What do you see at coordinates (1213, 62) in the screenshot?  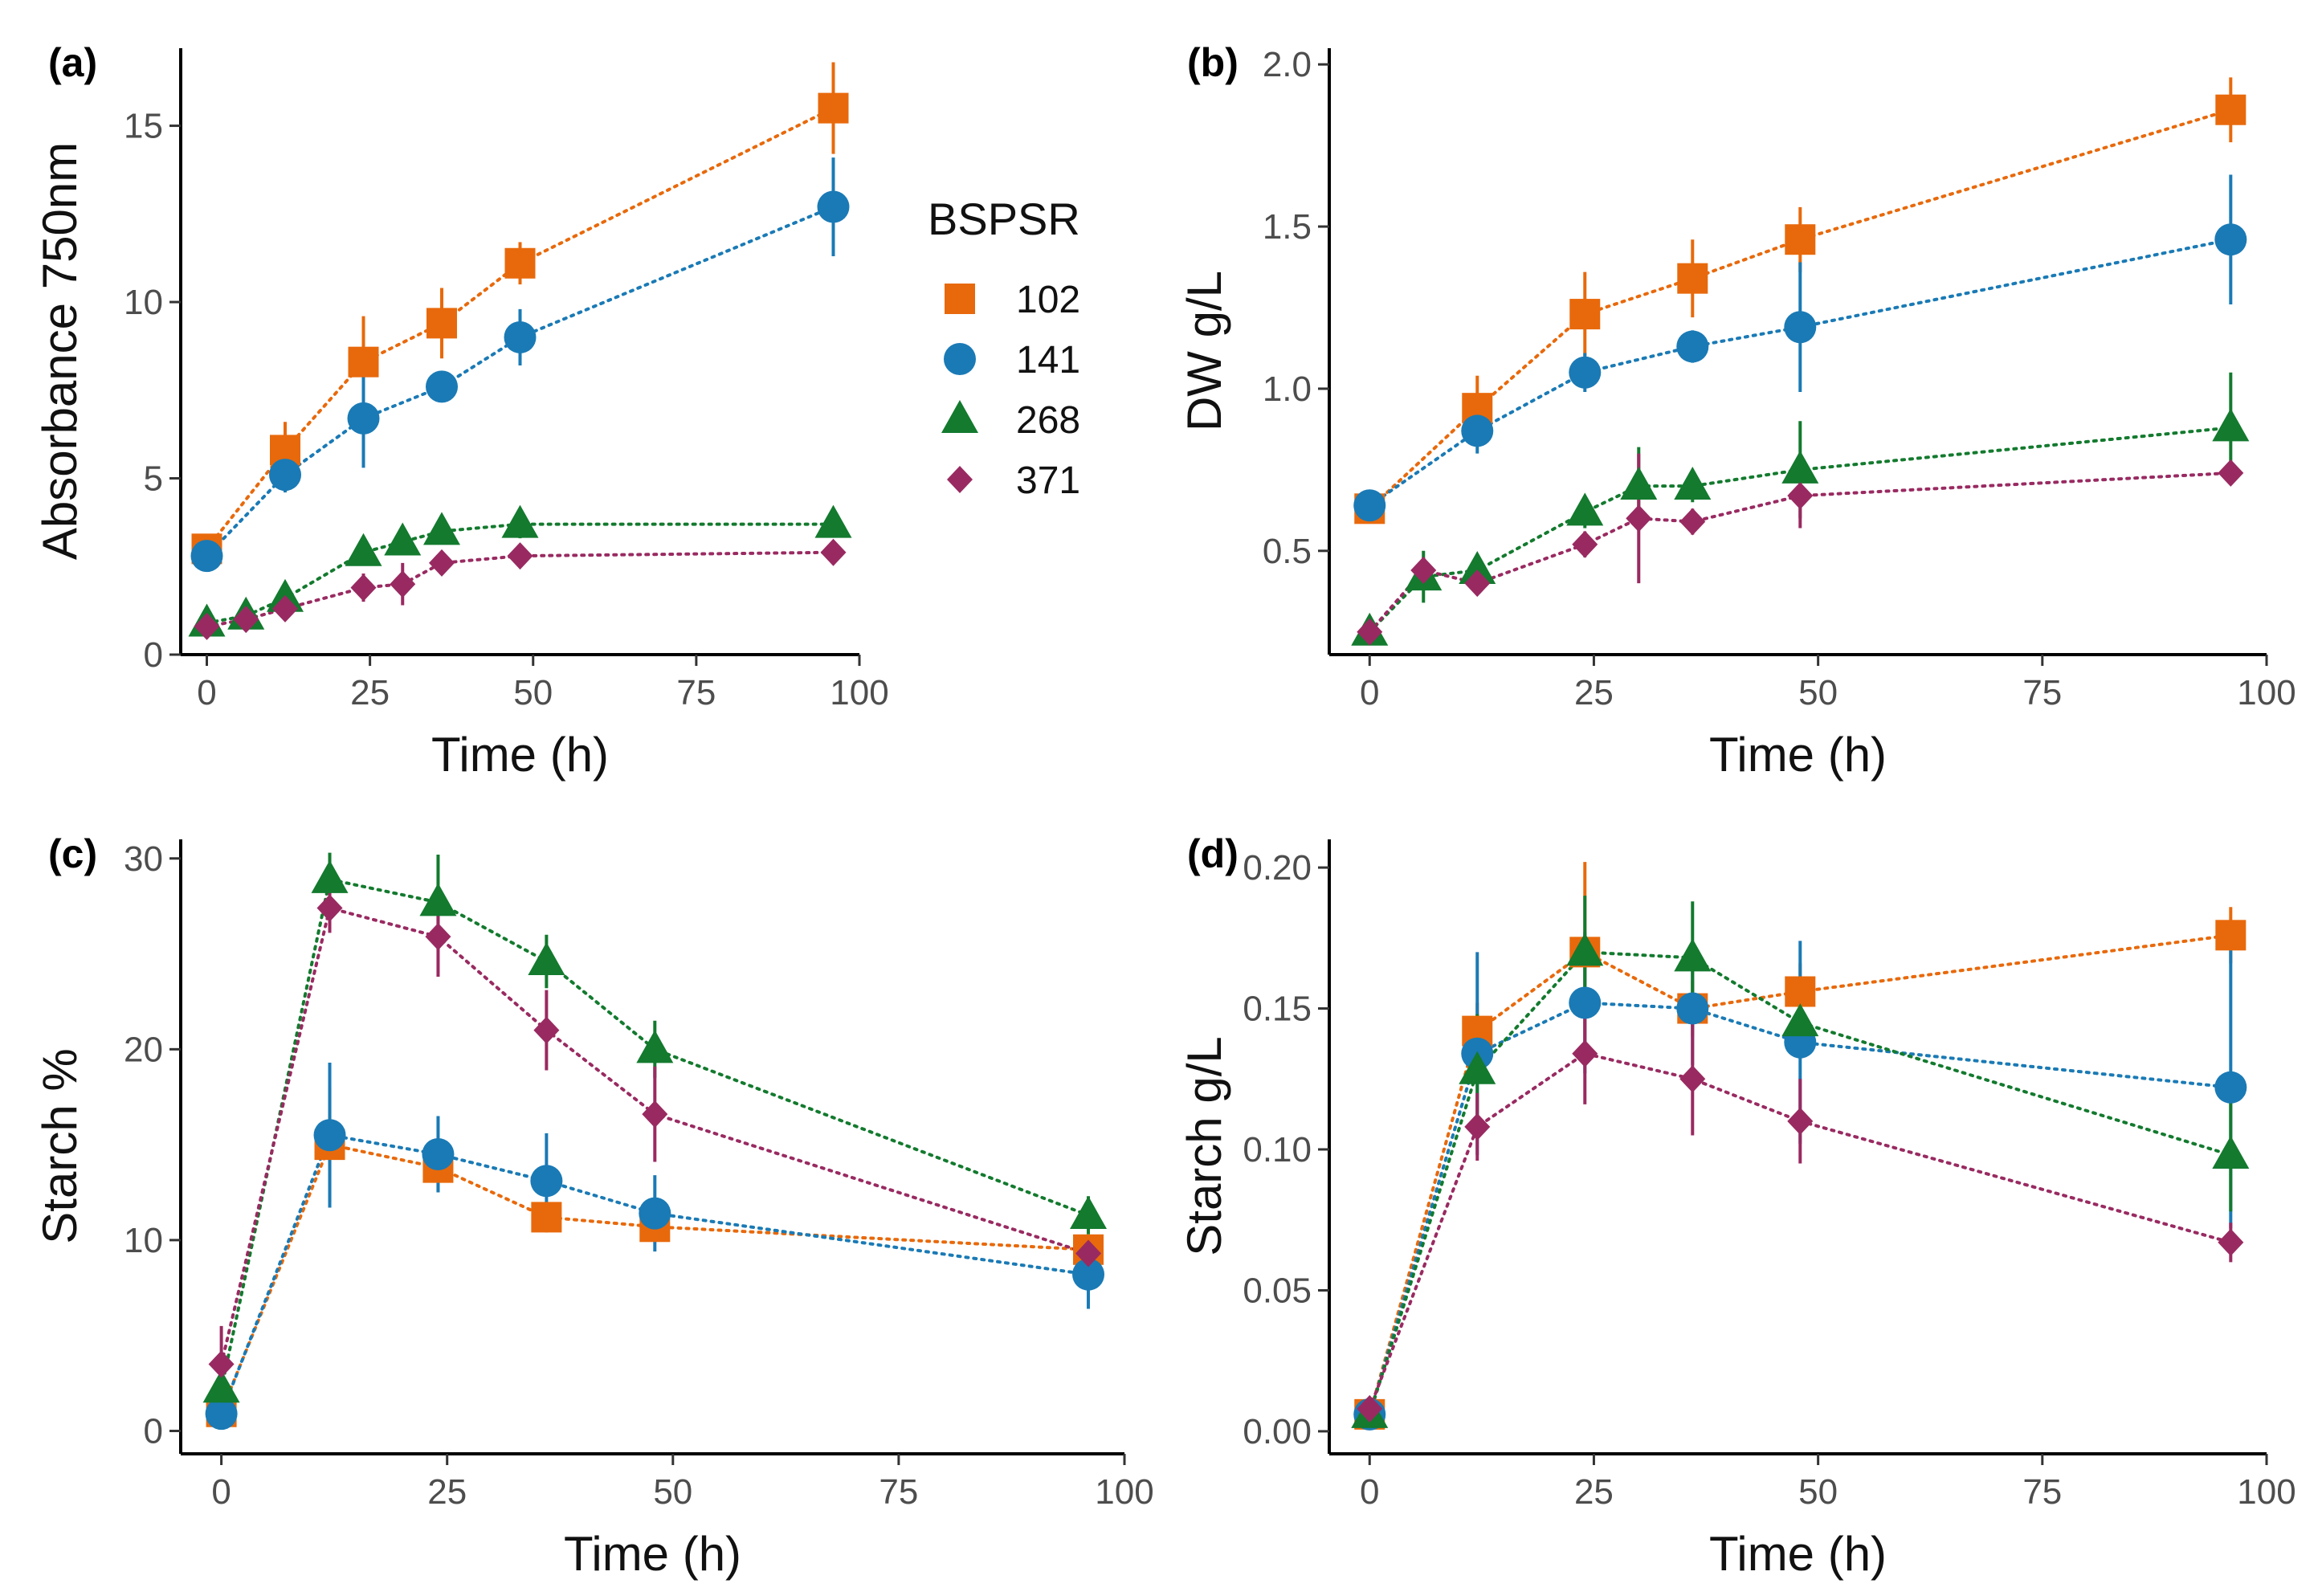 I see `panel-label: (b)` at bounding box center [1213, 62].